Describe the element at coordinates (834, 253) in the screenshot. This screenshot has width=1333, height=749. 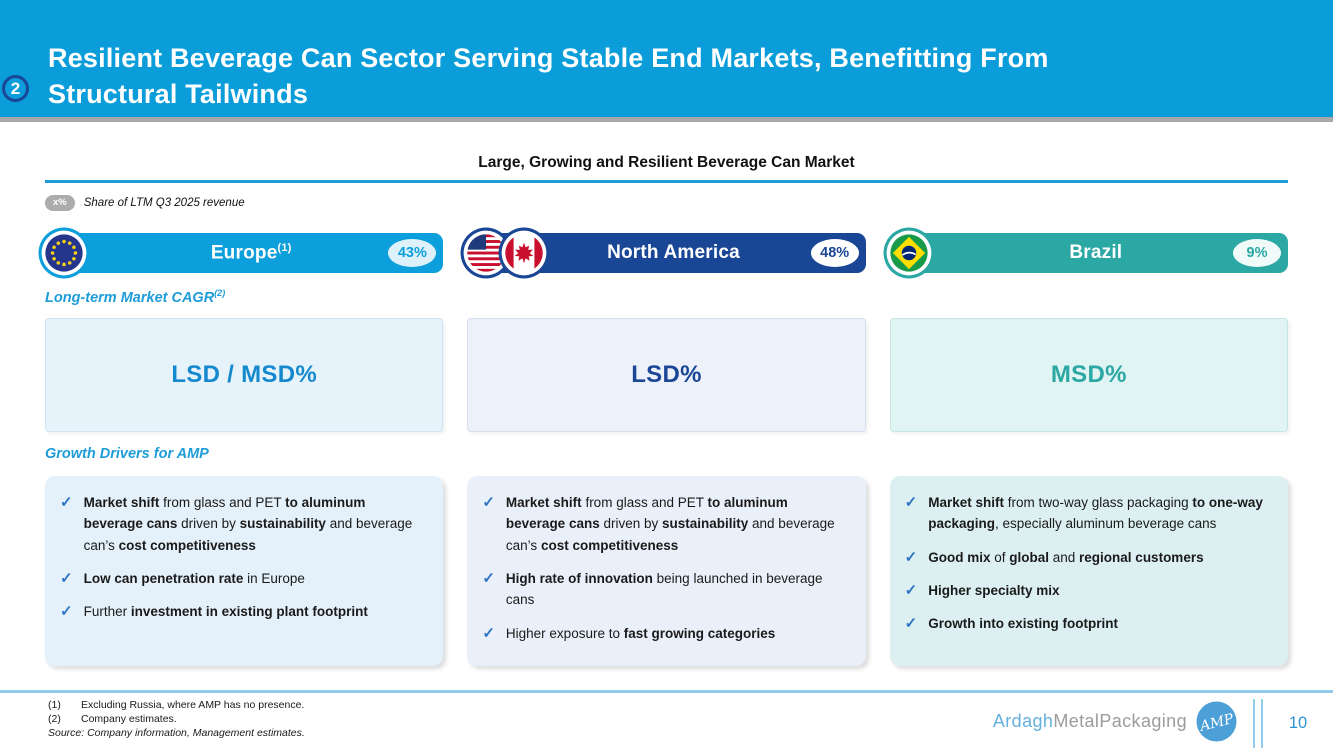
I see `region-share-badge: 48%` at that location.